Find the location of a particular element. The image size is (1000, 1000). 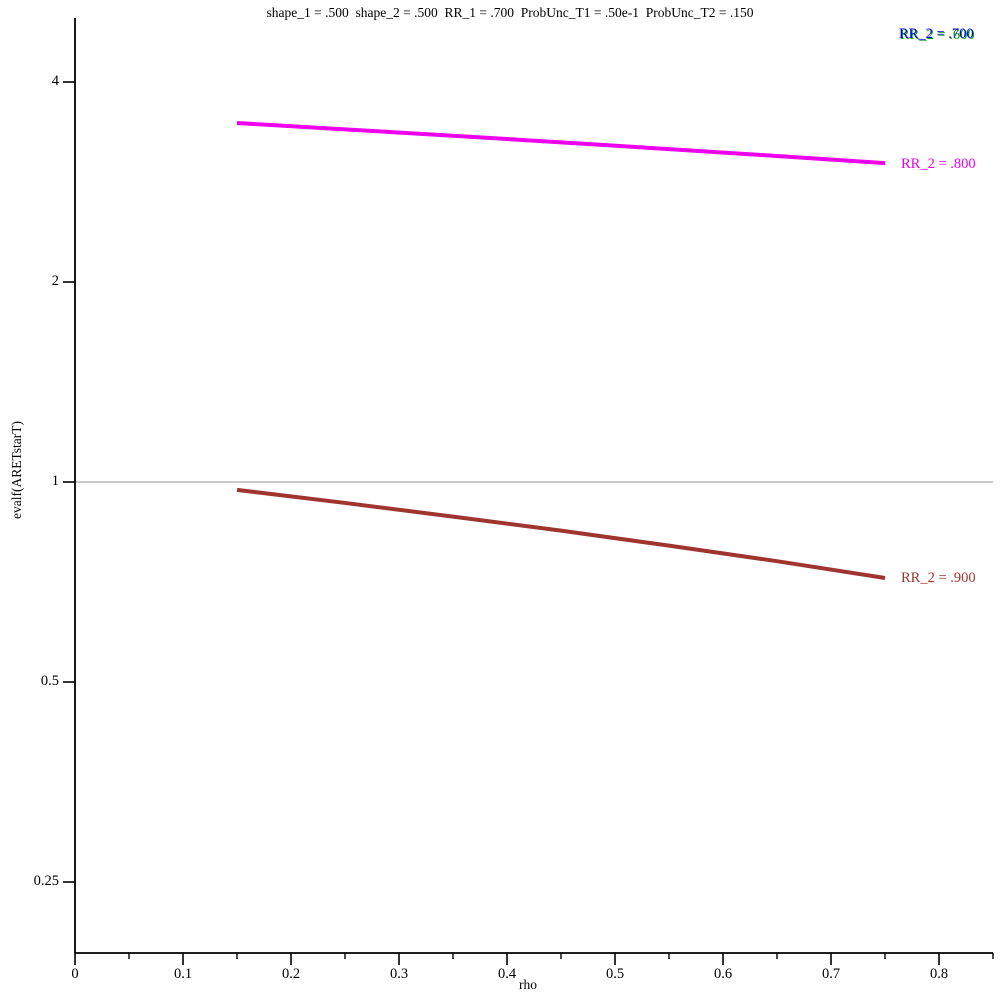

x-tick-label: 0.7 is located at coordinates (831, 974).